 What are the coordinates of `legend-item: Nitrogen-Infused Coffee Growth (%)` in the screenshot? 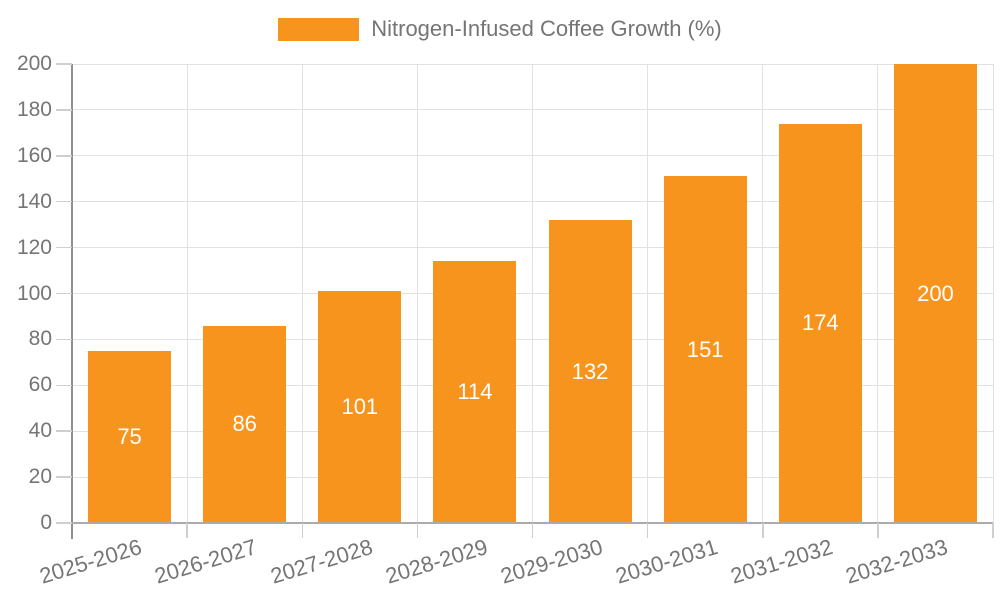 It's located at (500, 29).